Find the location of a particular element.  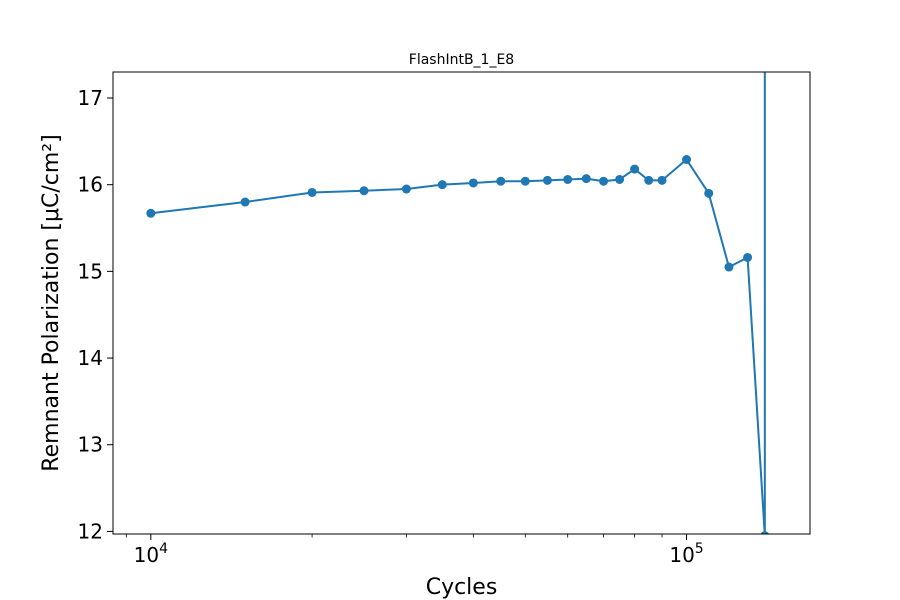

y-tick-label: 15 is located at coordinates (90, 271).